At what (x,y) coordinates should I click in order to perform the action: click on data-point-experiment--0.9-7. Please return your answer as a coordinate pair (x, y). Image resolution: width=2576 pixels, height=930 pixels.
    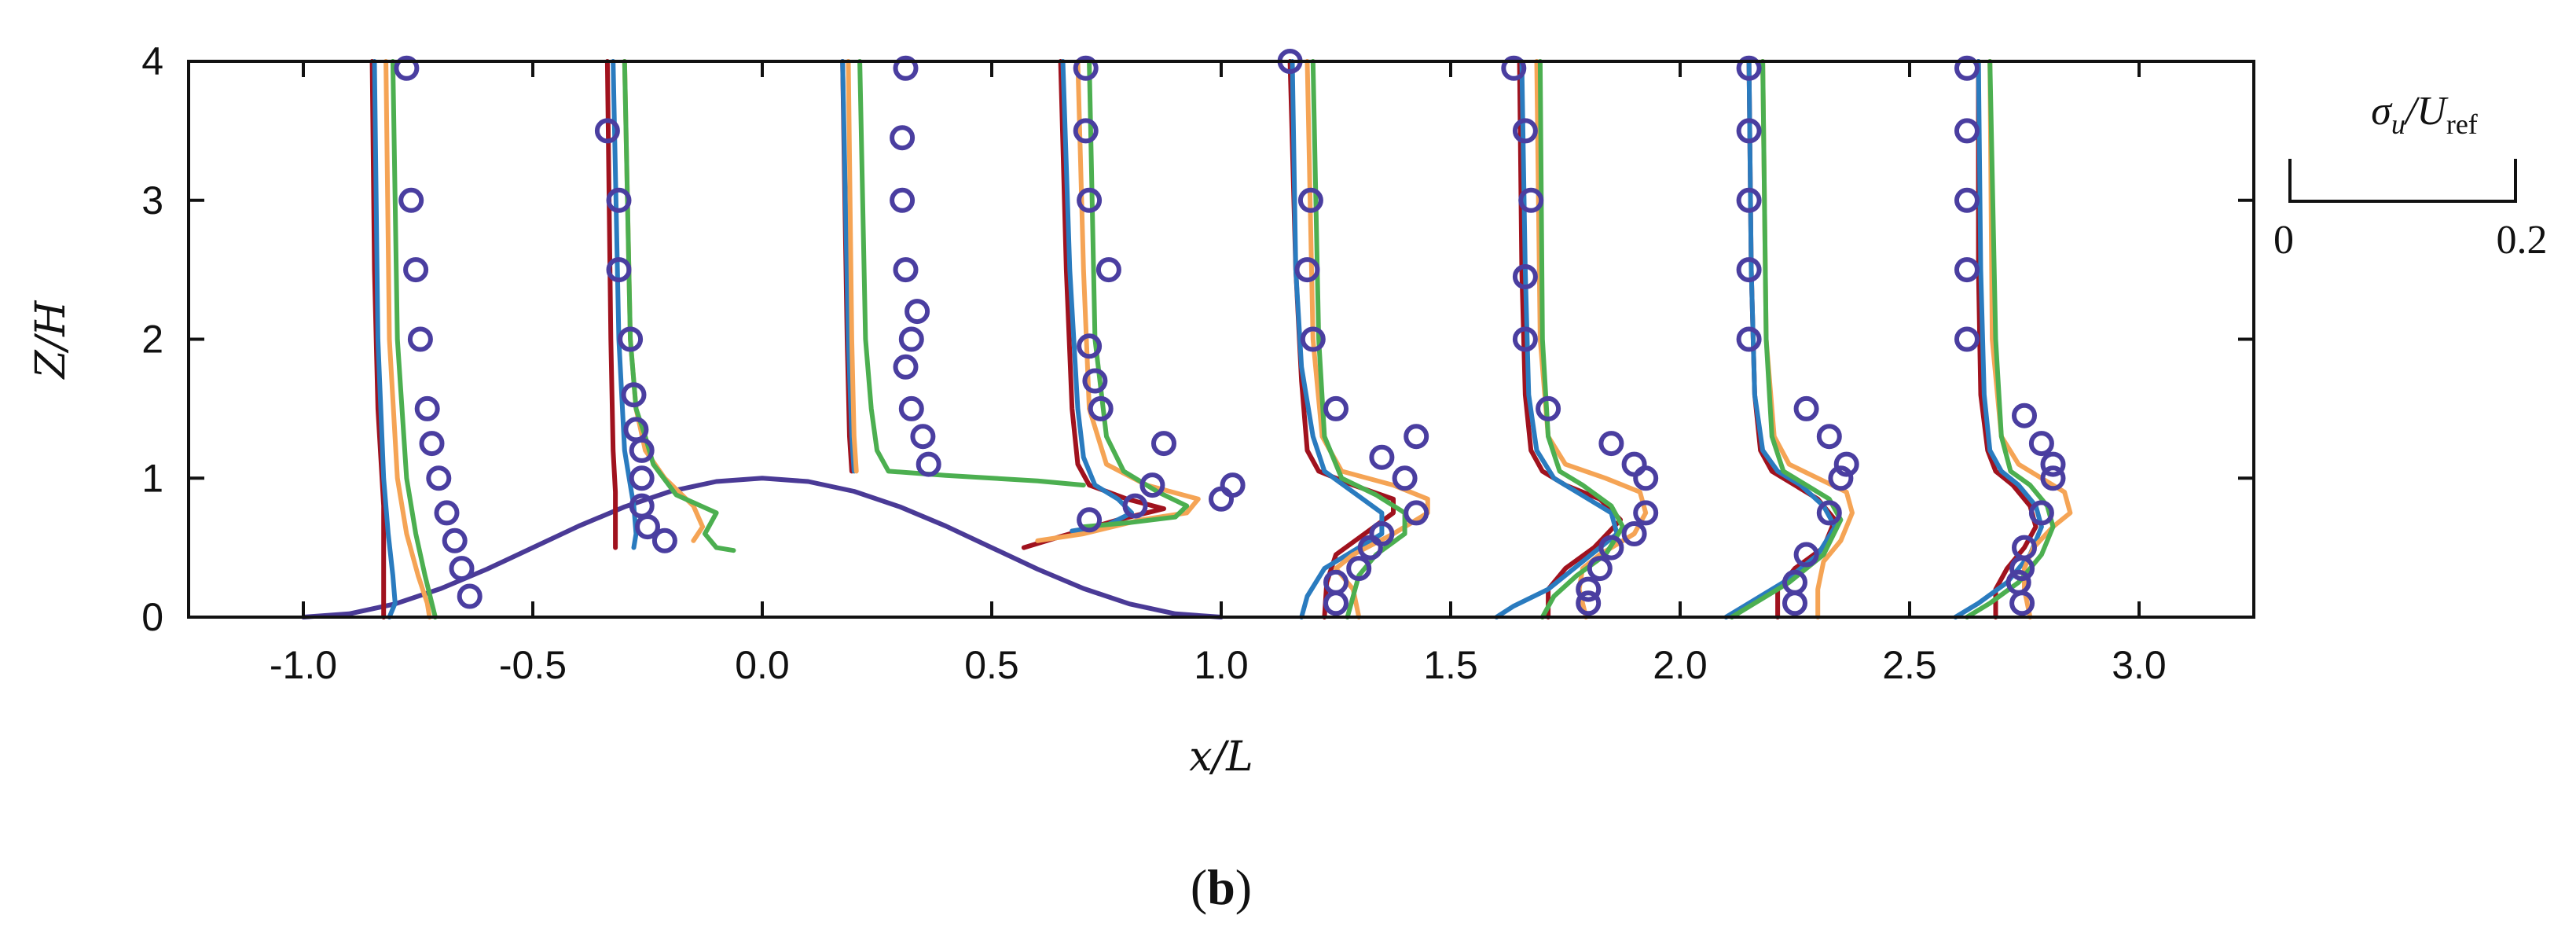
    Looking at the image, I should click on (420, 339).